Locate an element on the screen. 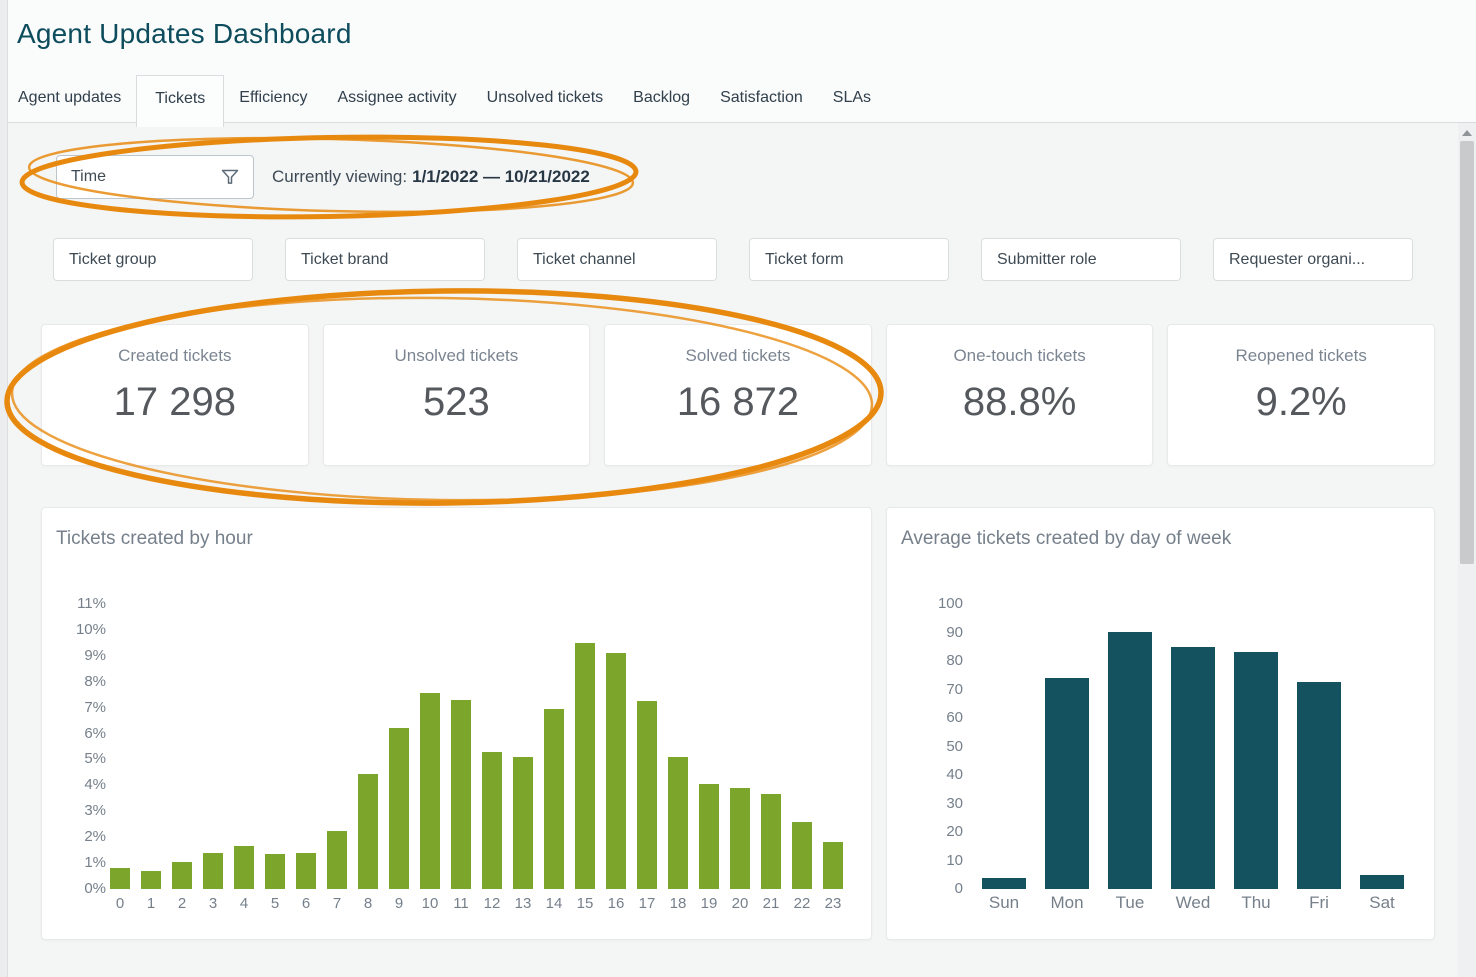 Image resolution: width=1476 pixels, height=977 pixels. y-tick-label: 8% is located at coordinates (95, 681).